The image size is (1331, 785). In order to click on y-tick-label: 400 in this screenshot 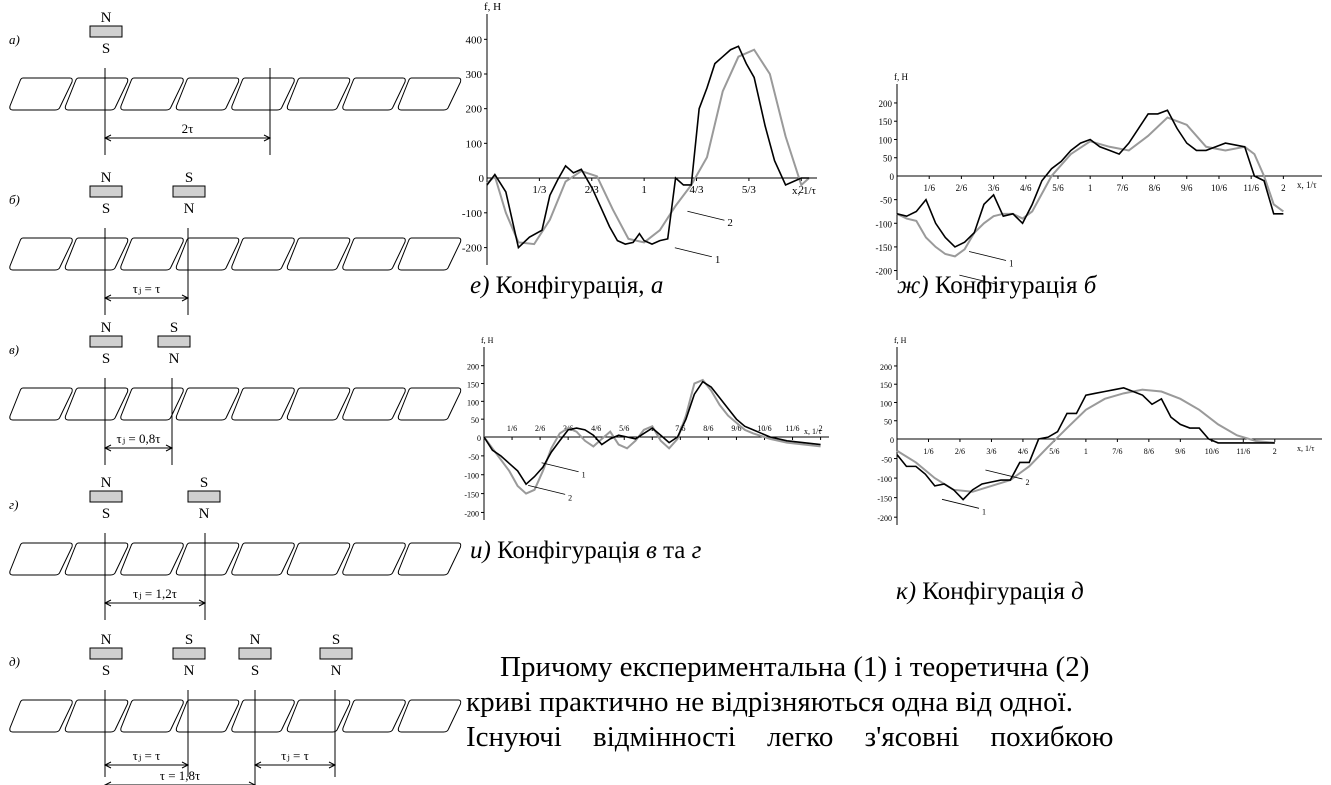, I will do `click(474, 40)`.